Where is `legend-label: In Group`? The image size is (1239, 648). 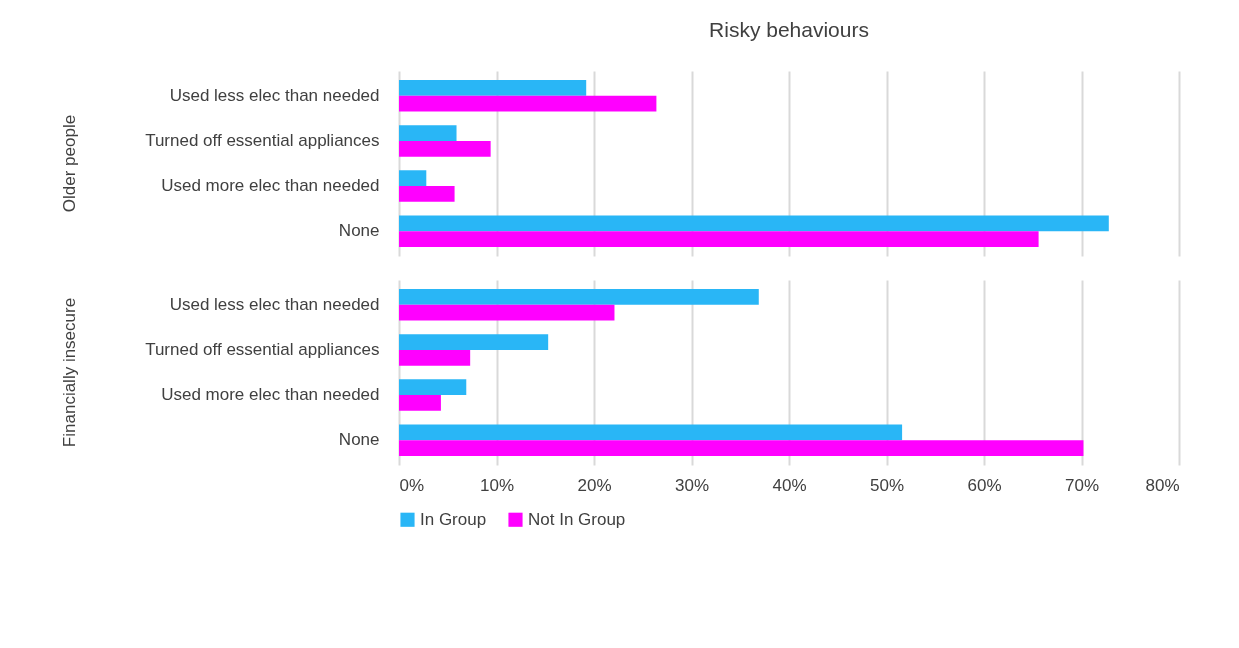
legend-label: In Group is located at coordinates (453, 519).